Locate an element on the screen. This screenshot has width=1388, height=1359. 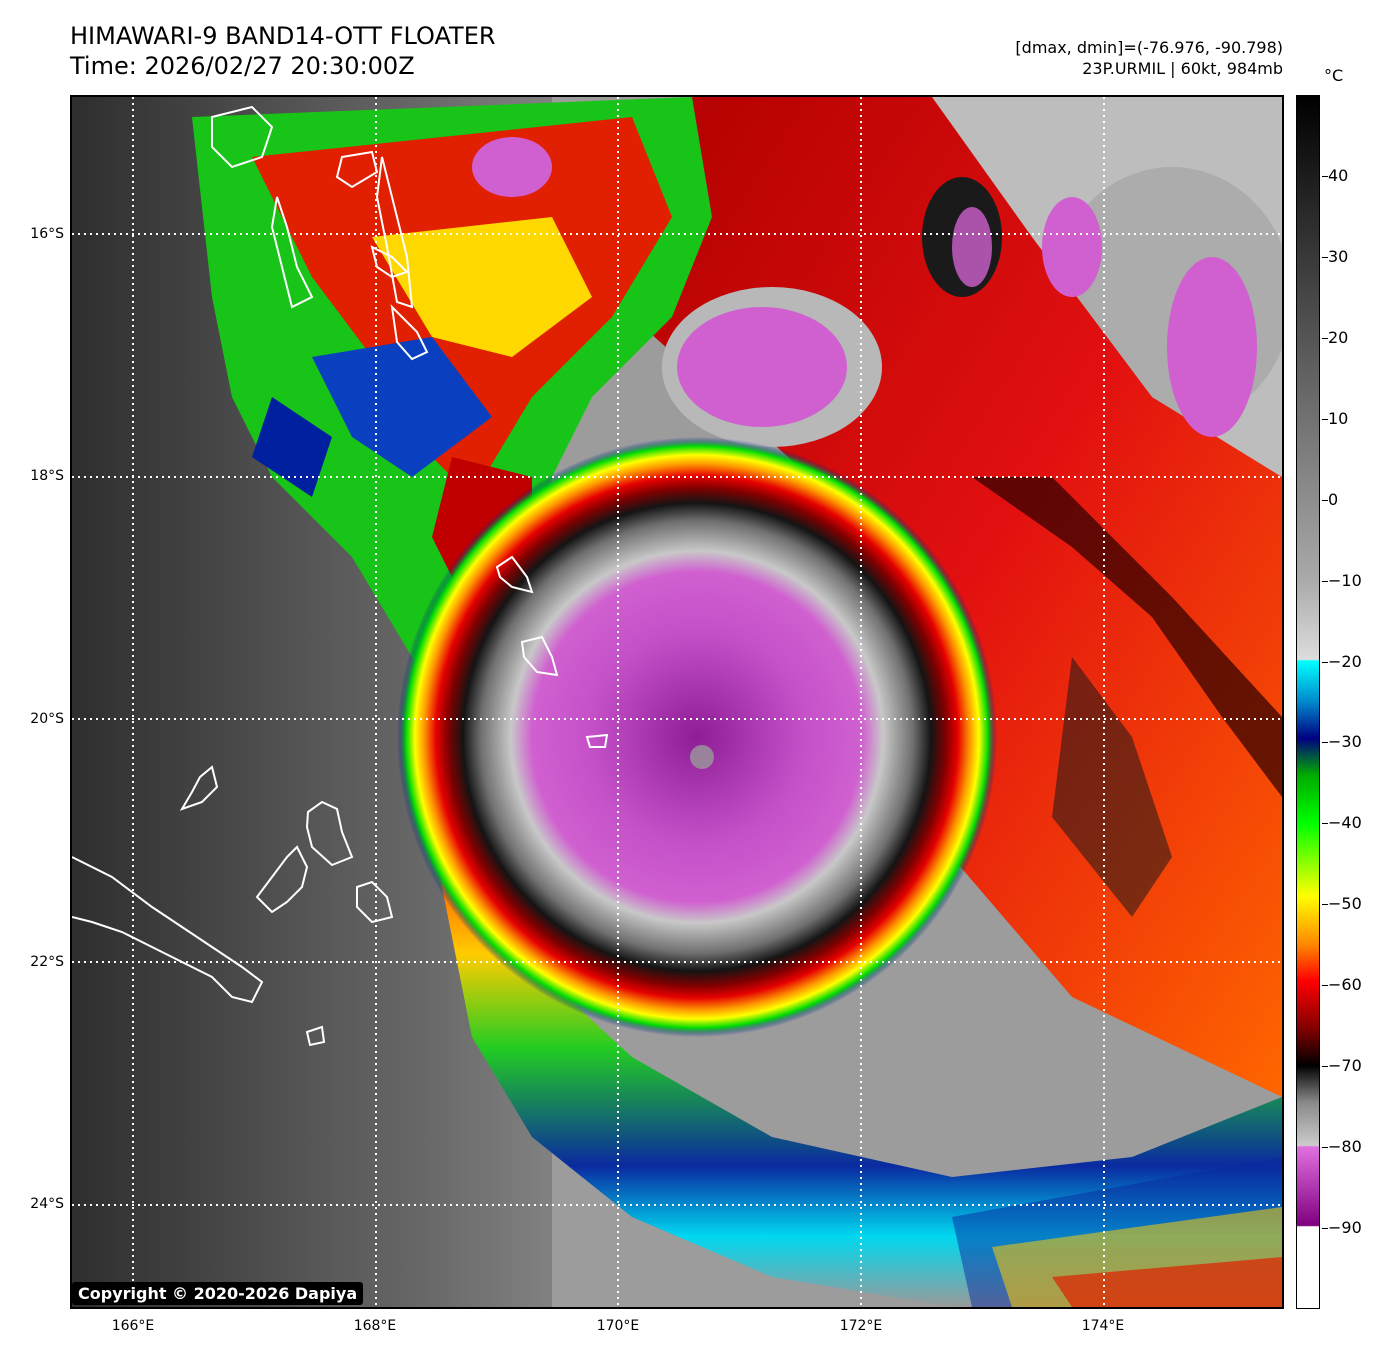
product-title: HIMAWARI-9 BAND14-OTT FLOATER is located at coordinates (283, 36).